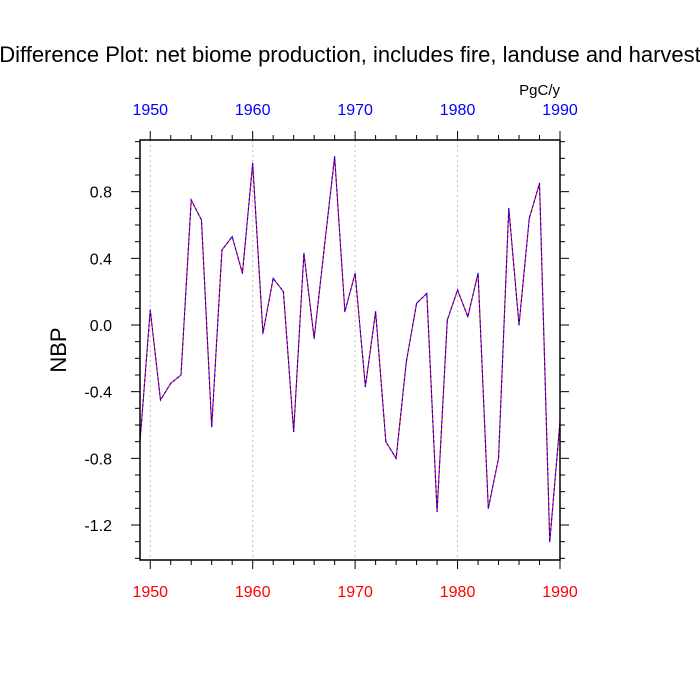 This screenshot has width=700, height=700. What do you see at coordinates (98, 393) in the screenshot?
I see `y-tick-label: -0.4` at bounding box center [98, 393].